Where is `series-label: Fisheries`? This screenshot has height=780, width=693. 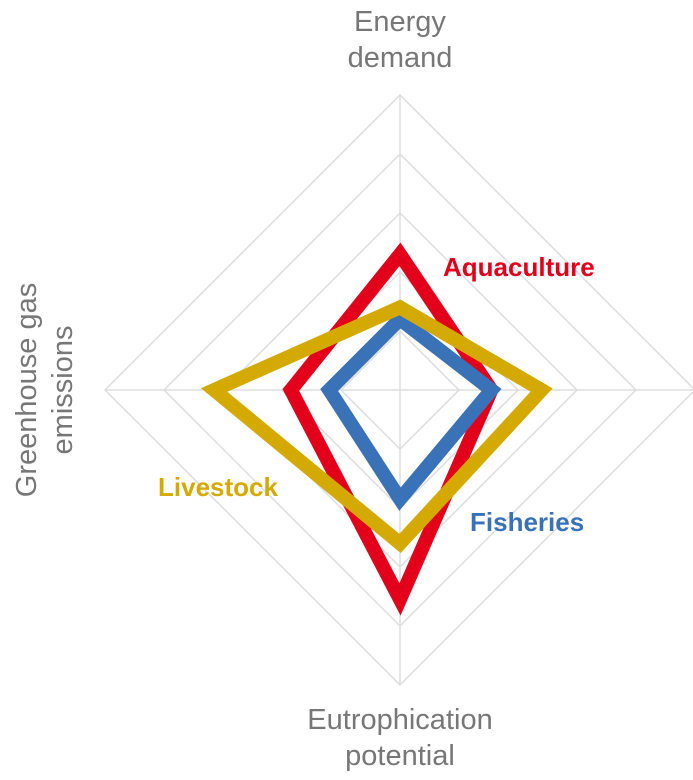
series-label: Fisheries is located at coordinates (527, 522).